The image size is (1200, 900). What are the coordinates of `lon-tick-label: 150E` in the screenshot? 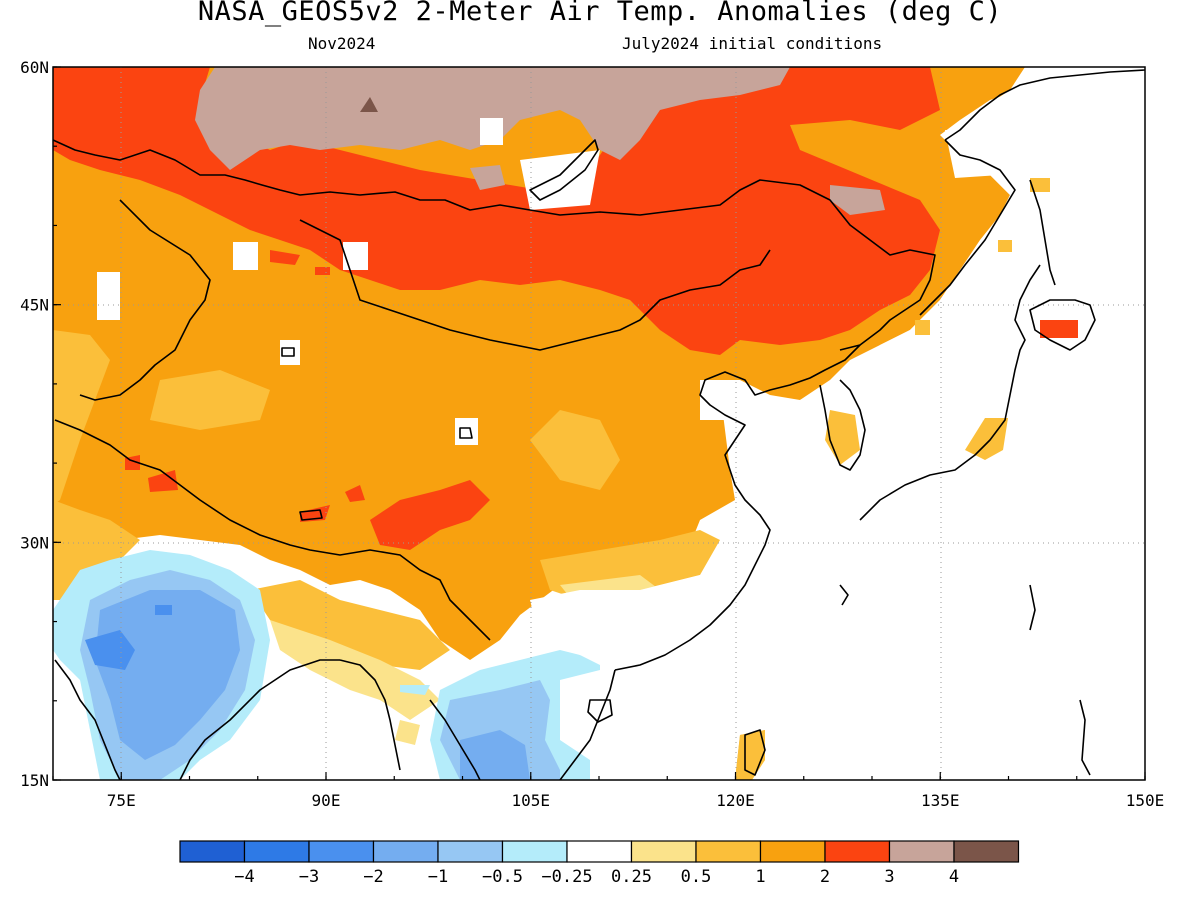 It's located at (1145, 800).